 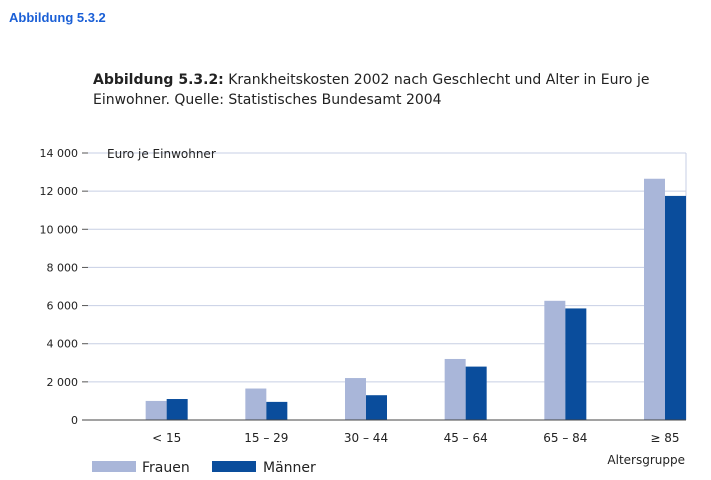 I want to click on x-axis-categories: < 15 15 – 29 30 – 44 45 – 64 65 – 84 ≥ 85, so click(x=415, y=438).